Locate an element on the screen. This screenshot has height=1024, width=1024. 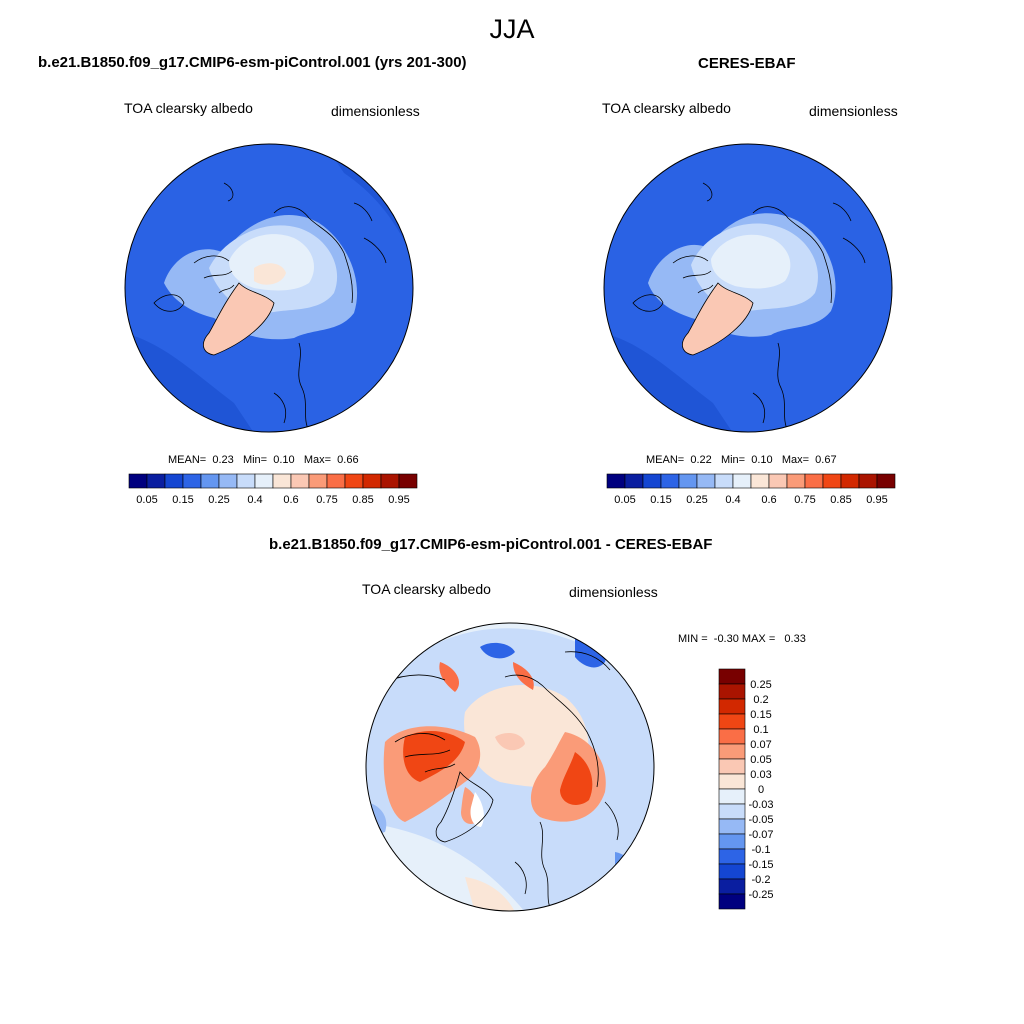
obs-colorbar-tick-label: 0.05 is located at coordinates (624, 500).